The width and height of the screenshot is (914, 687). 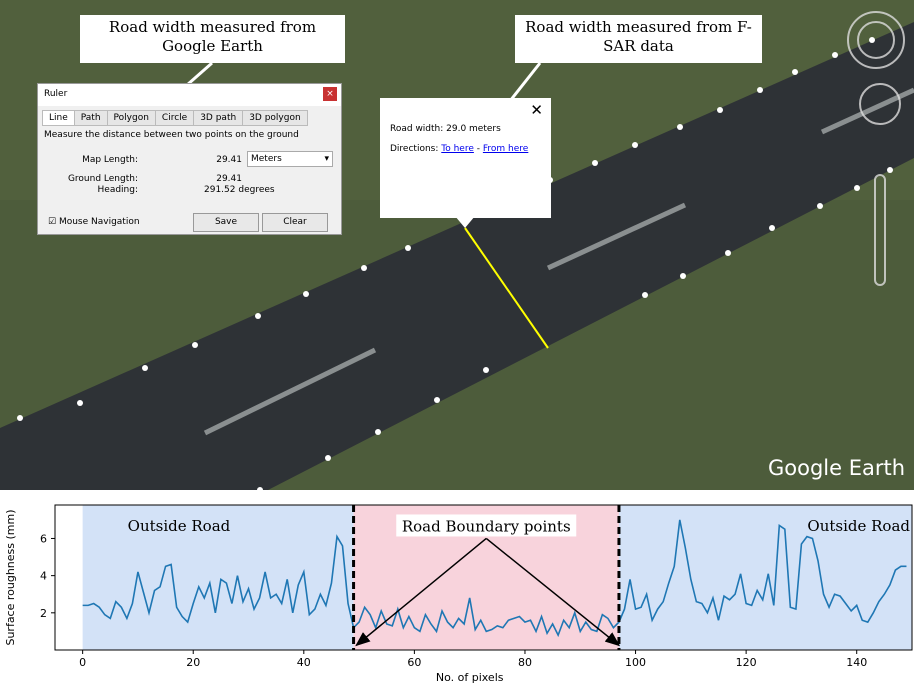 What do you see at coordinates (82, 662) in the screenshot?
I see `x-tick-label: 0` at bounding box center [82, 662].